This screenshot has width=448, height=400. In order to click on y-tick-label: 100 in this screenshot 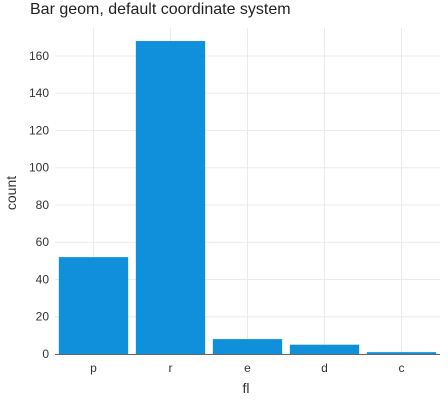, I will do `click(39, 168)`.